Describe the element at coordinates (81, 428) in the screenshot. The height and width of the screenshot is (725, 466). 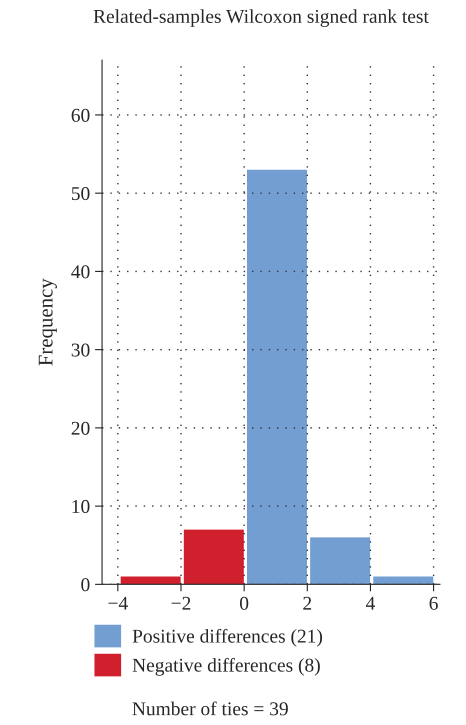
I see `y-tick-label: 20` at that location.